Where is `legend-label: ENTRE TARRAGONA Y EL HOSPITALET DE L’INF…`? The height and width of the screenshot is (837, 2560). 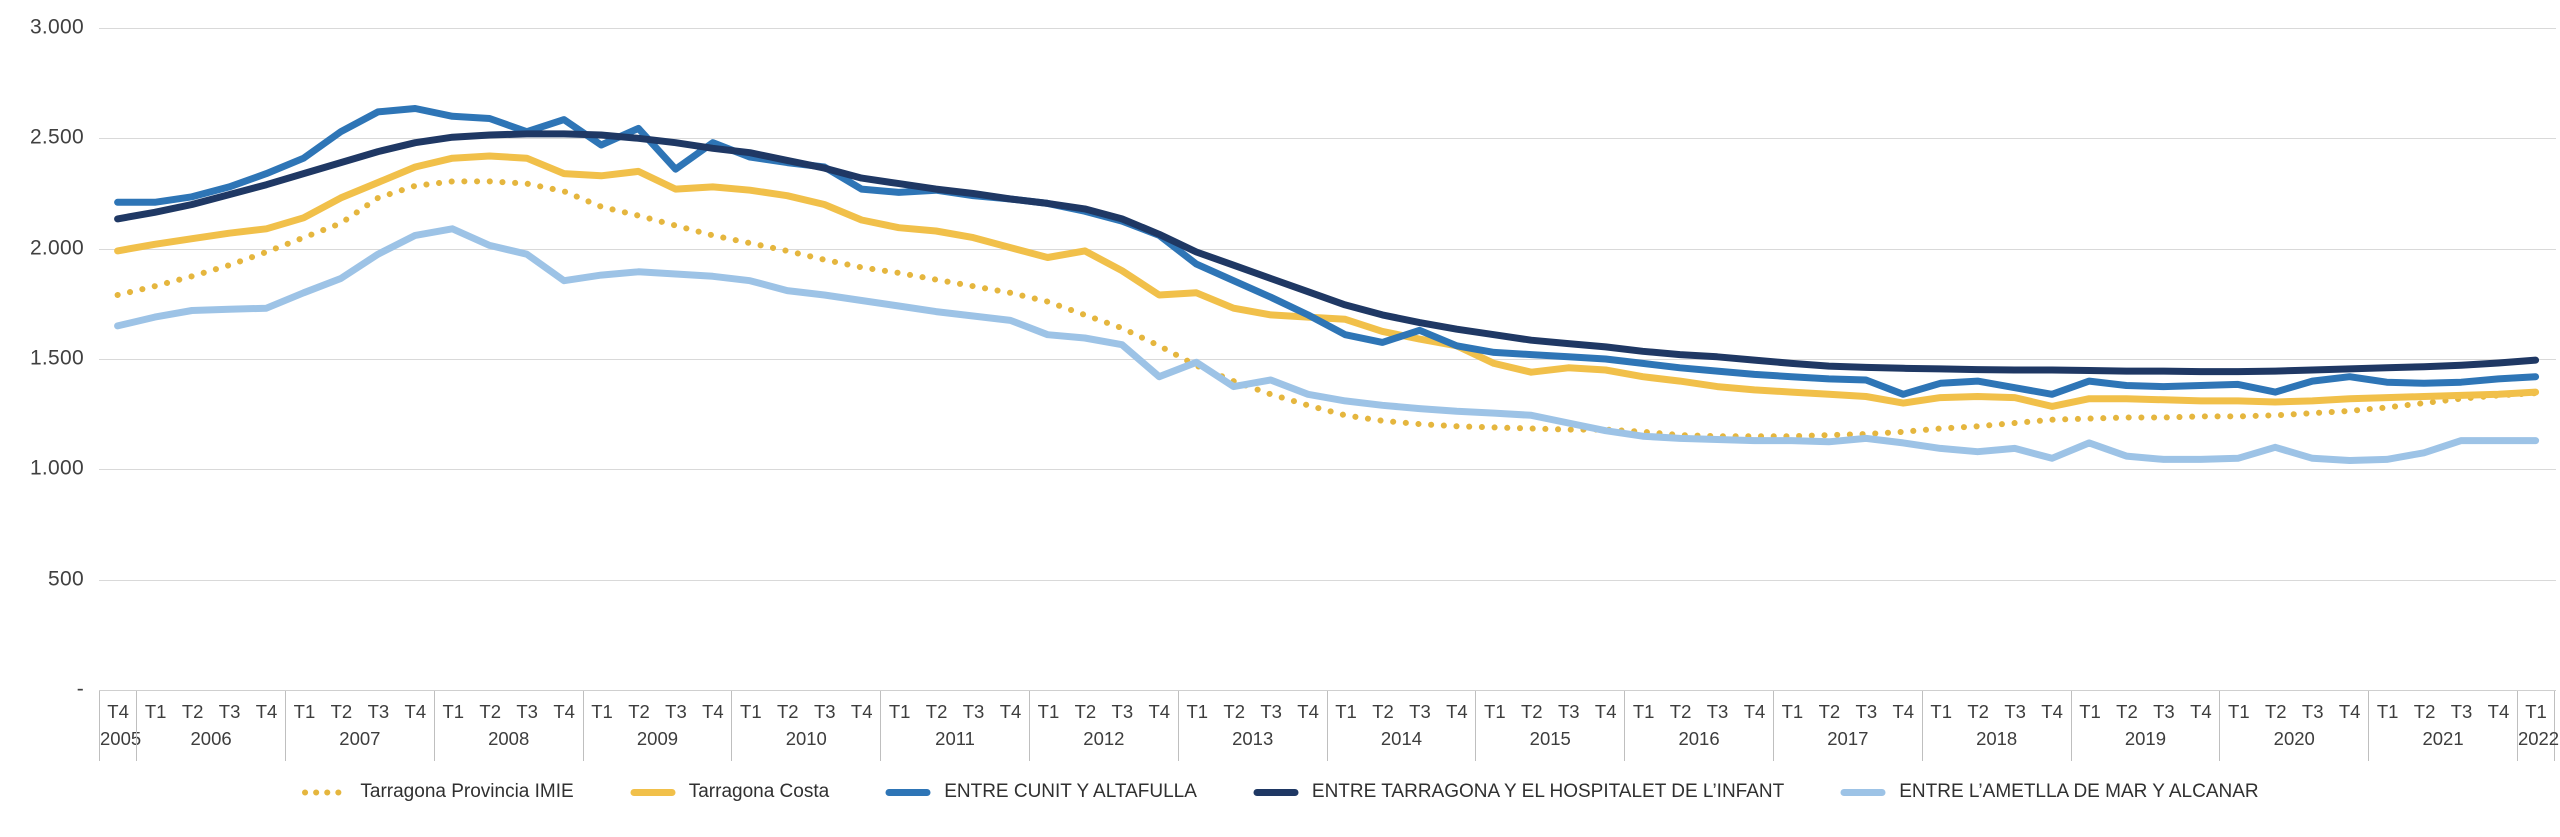 legend-label: ENTRE TARRAGONA Y EL HOSPITALET DE L’INF… is located at coordinates (1548, 791).